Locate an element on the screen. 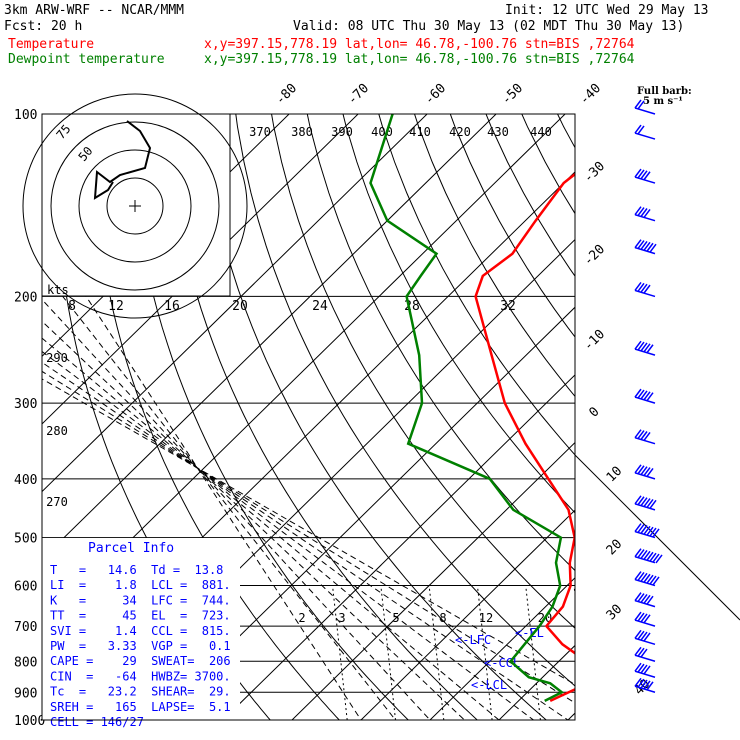 This screenshot has width=740, height=740. pressure-label: 500 is located at coordinates (25, 539).